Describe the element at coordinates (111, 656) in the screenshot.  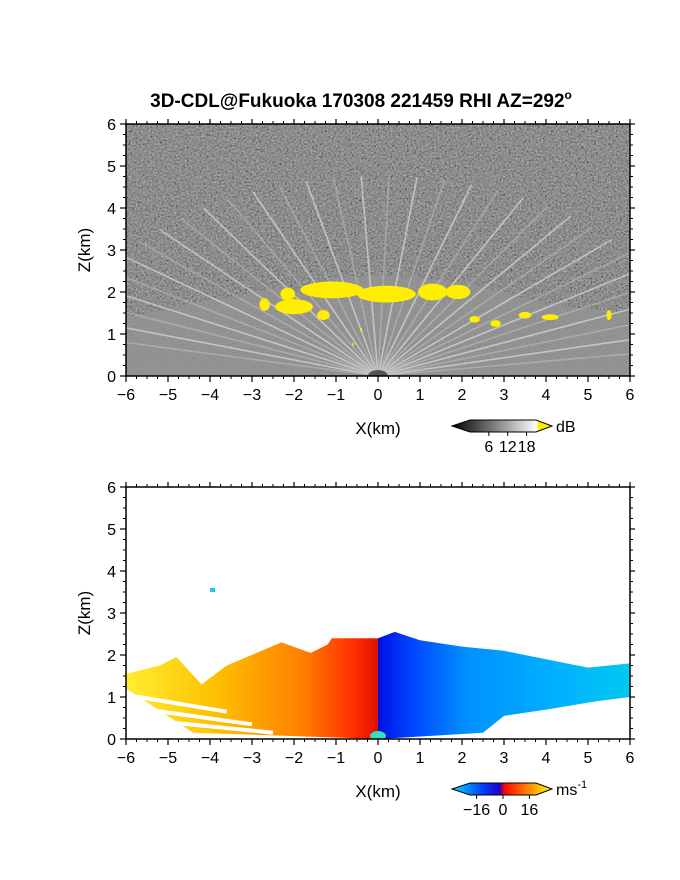
I see `bottom-y-tick-label: 2` at that location.